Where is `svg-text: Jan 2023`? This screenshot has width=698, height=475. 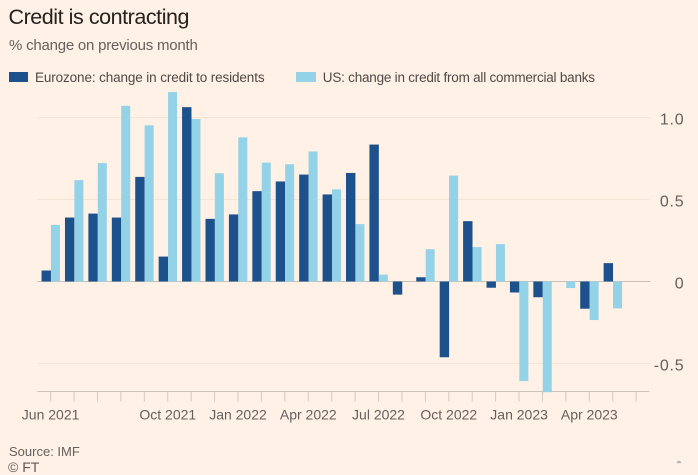 svg-text: Jan 2023 is located at coordinates (519, 414).